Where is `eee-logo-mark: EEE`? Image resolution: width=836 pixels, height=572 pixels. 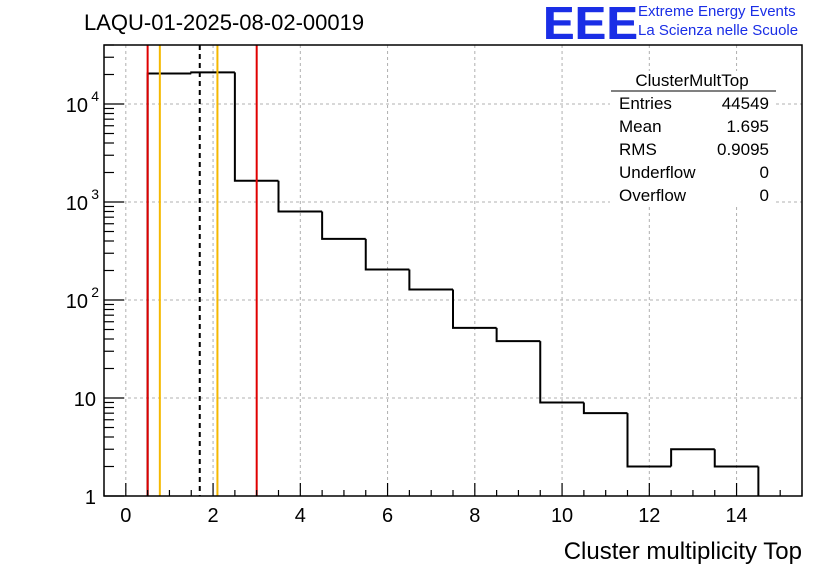 eee-logo-mark: EEE is located at coordinates (591, 24).